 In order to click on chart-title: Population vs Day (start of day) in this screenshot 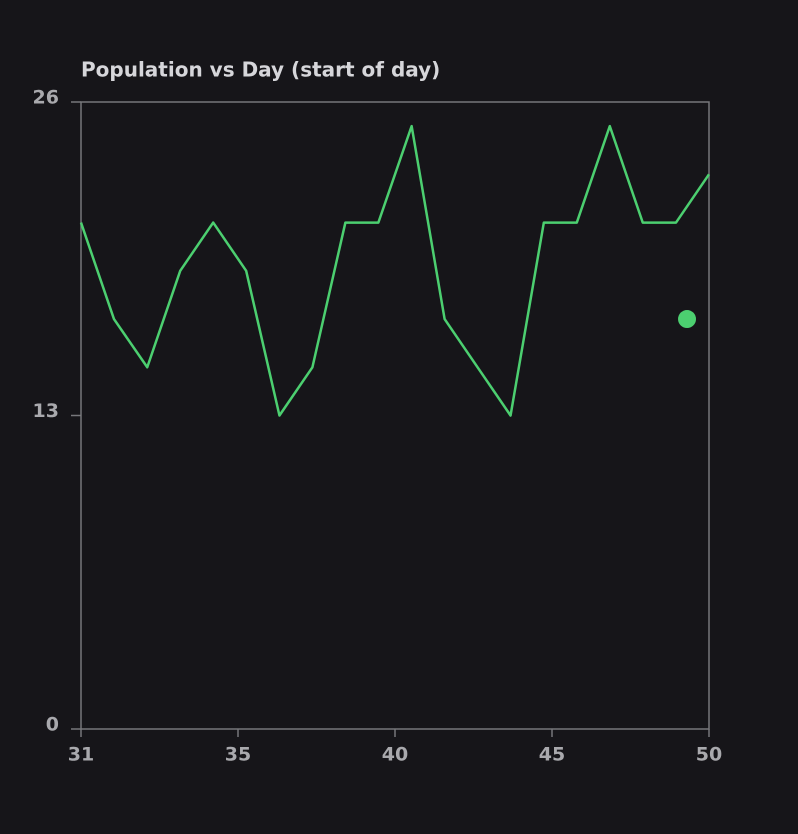, I will do `click(260, 70)`.